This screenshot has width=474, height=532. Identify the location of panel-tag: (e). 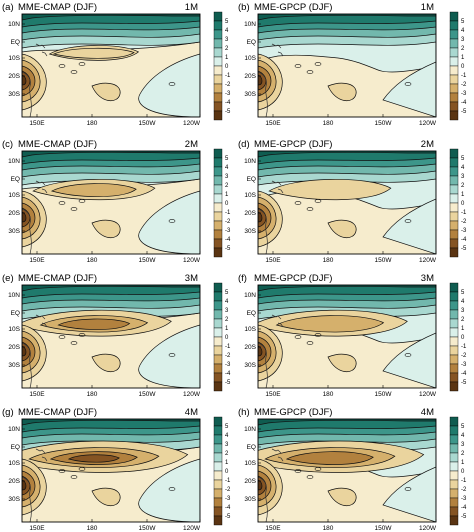
(8, 278).